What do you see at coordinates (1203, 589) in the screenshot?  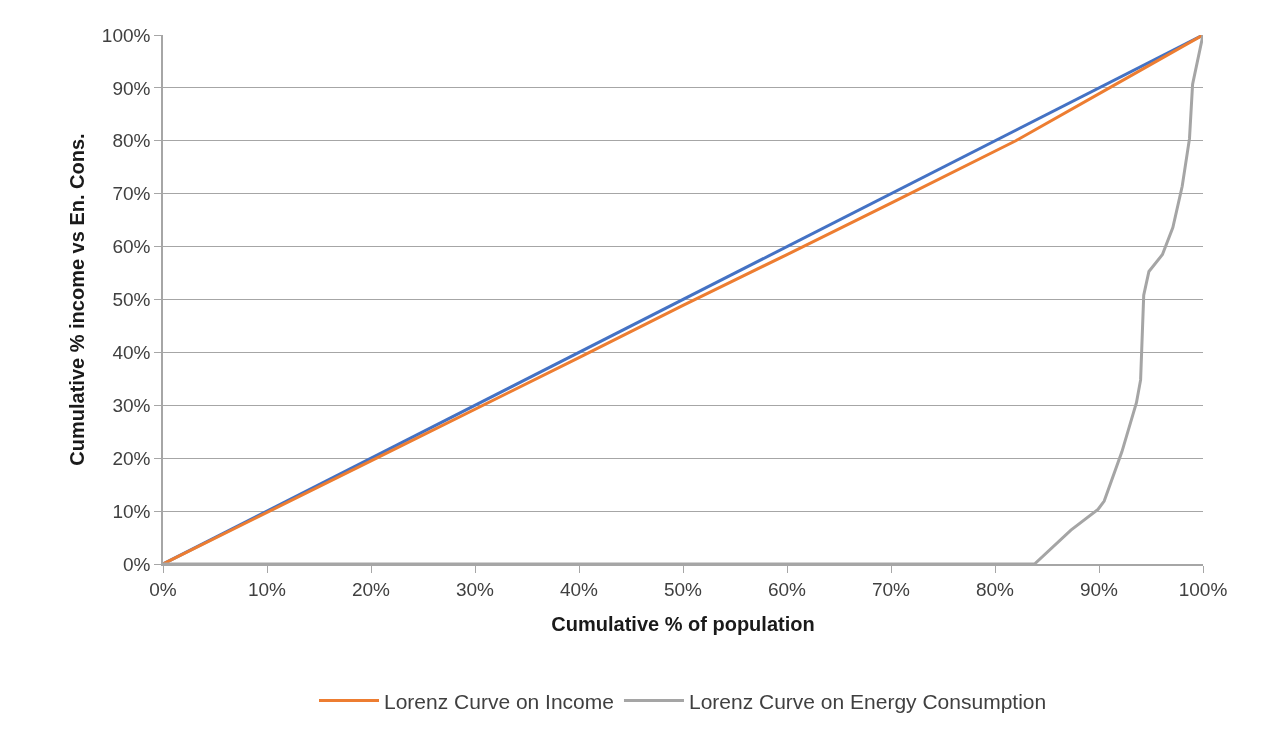 I see `x-tick-label: 100%` at bounding box center [1203, 589].